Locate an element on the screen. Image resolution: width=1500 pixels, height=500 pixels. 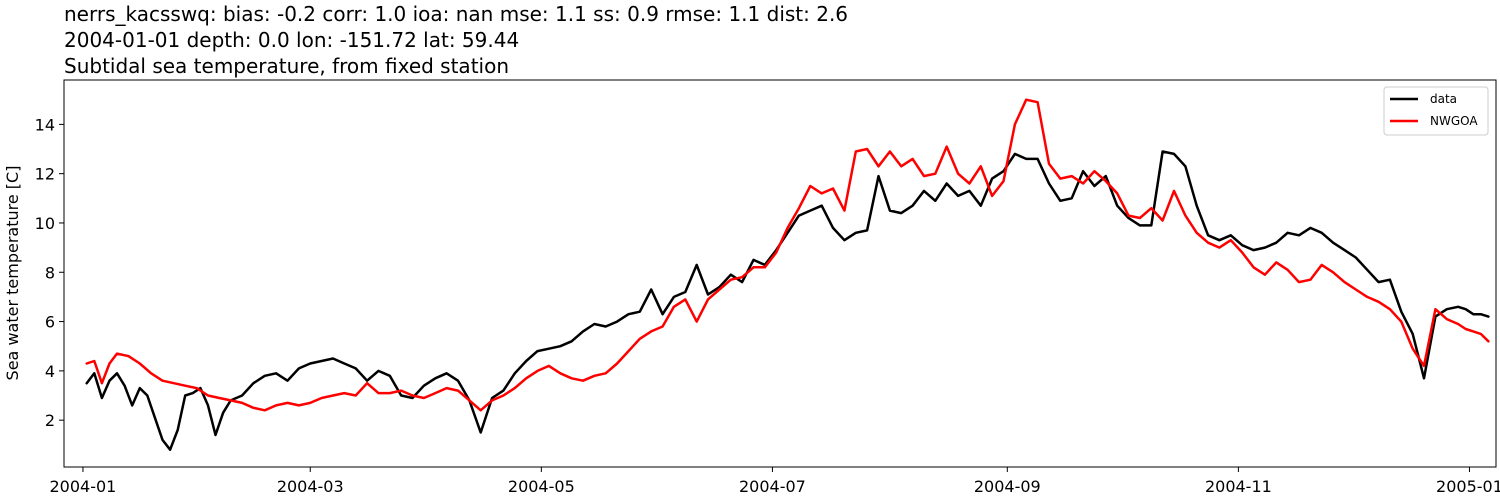
y-tick-label: 10 is located at coordinates (45, 223).